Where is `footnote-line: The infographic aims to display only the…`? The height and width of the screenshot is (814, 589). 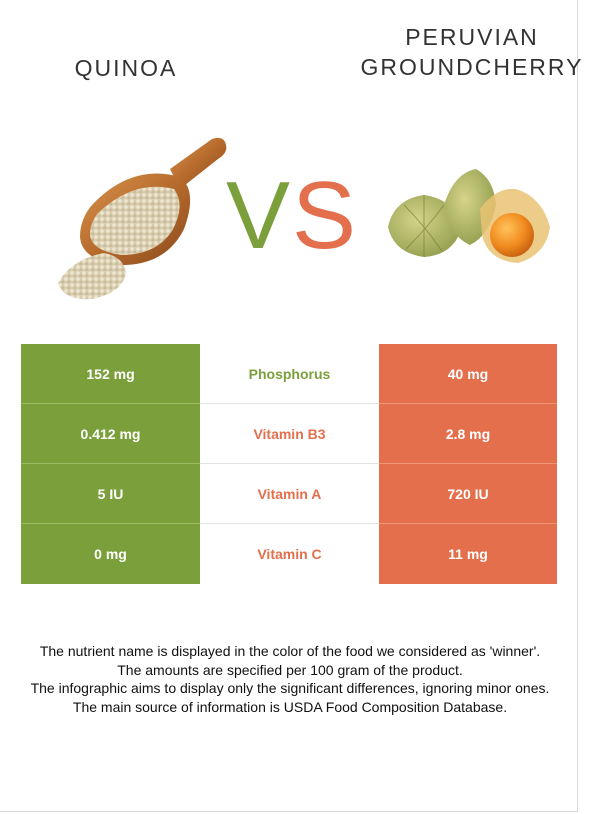 footnote-line: The infographic aims to display only the… is located at coordinates (290, 688).